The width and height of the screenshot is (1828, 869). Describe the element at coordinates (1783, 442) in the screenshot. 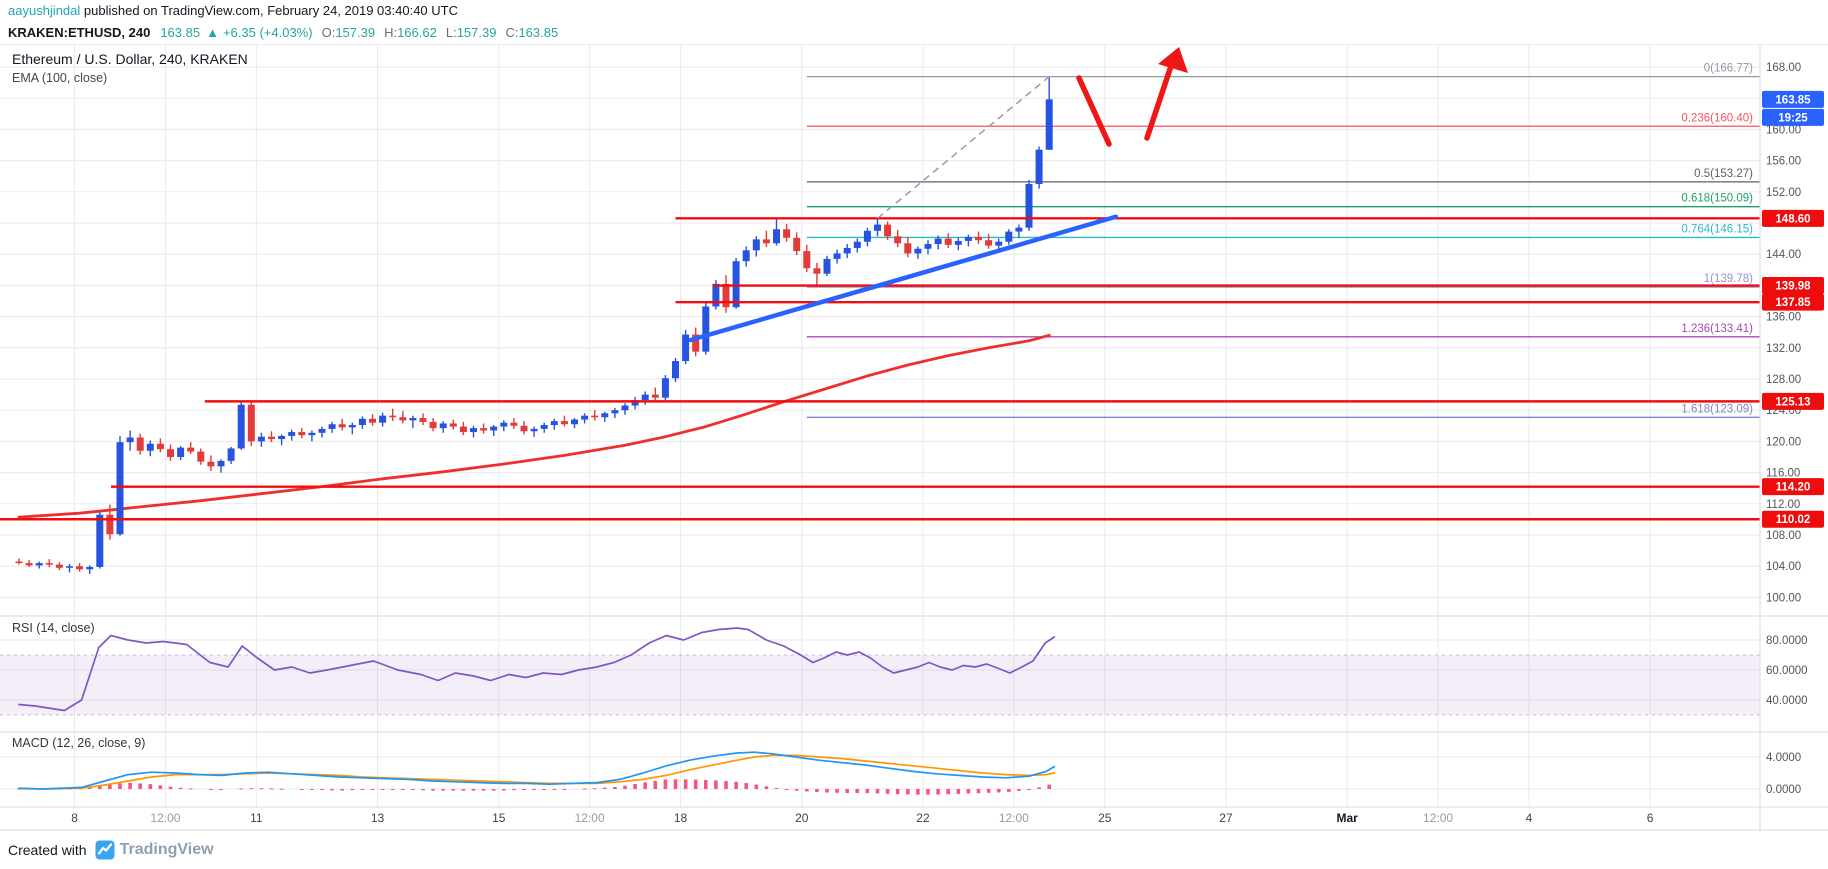

I see `svg-text: 120.00` at that location.